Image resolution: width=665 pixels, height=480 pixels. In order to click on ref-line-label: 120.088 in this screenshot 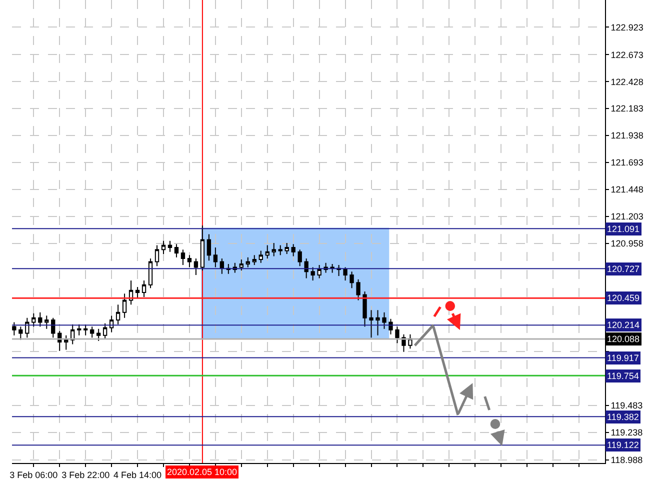, I will do `click(623, 339)`.